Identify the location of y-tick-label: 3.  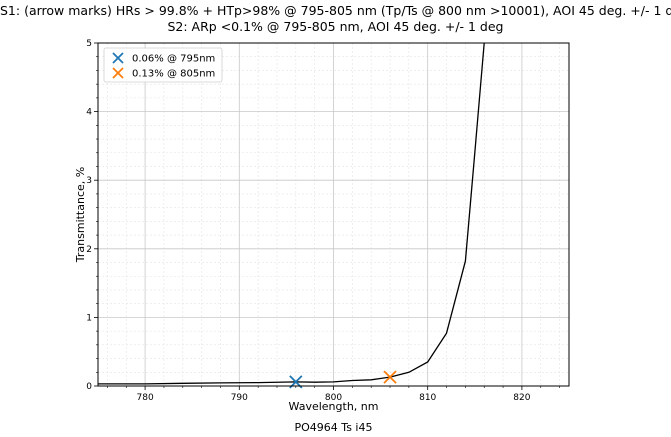
(89, 181).